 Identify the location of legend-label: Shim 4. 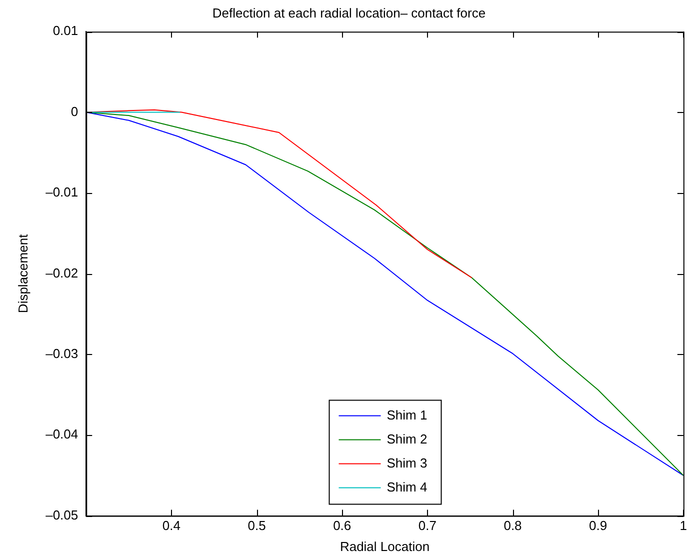
(407, 486).